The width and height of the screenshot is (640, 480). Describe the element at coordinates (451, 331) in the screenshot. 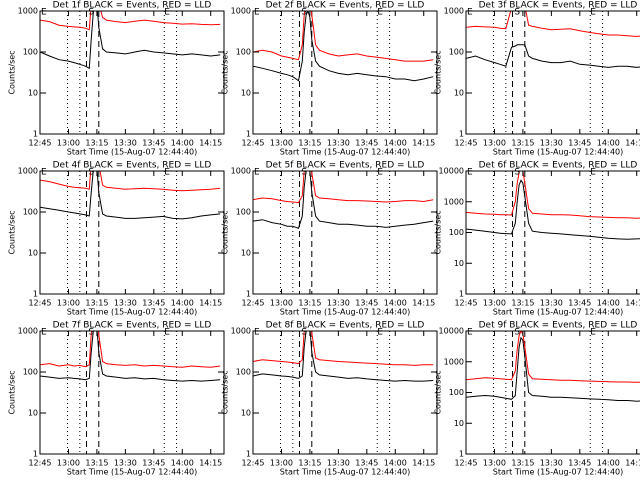

I see `y-tick-label: 10000` at that location.